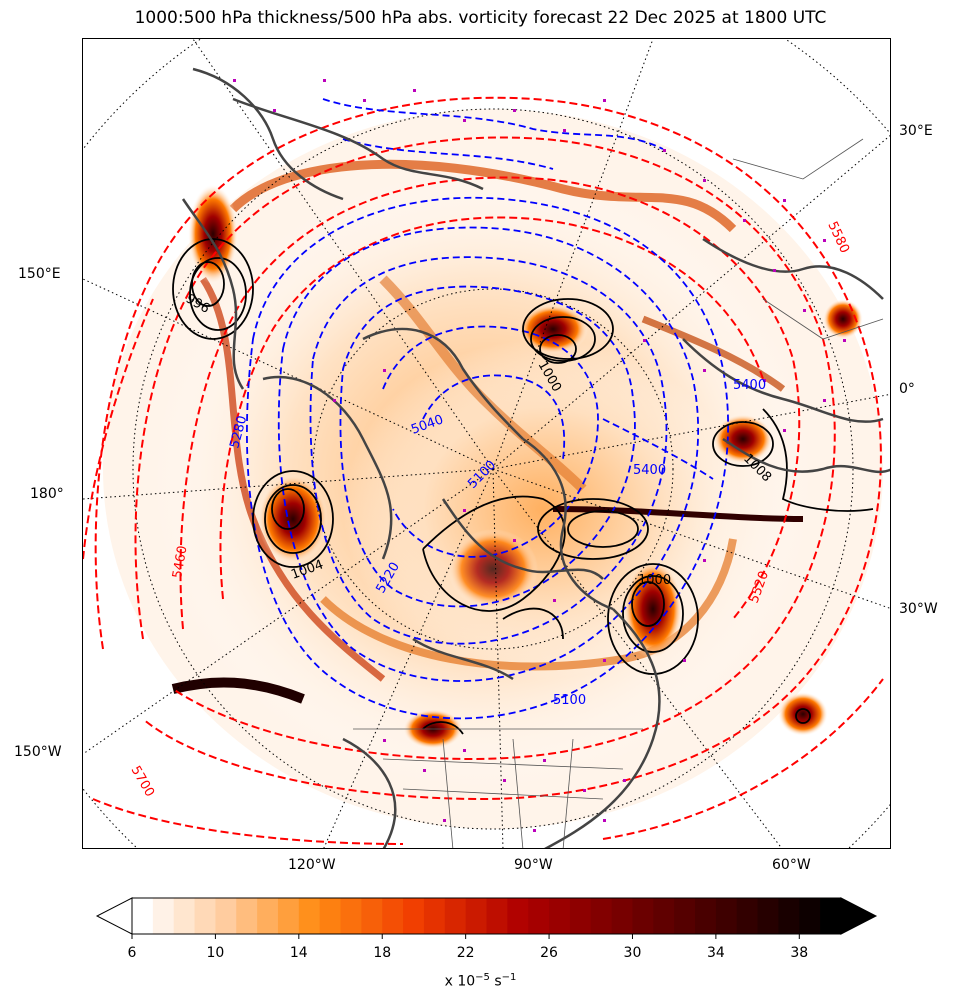 The width and height of the screenshot is (961, 1005). I want to click on colorbar-tick-label: 22, so click(465, 953).